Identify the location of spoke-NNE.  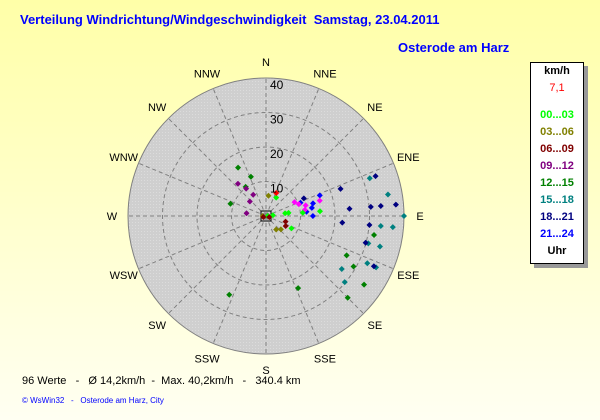
(292, 152).